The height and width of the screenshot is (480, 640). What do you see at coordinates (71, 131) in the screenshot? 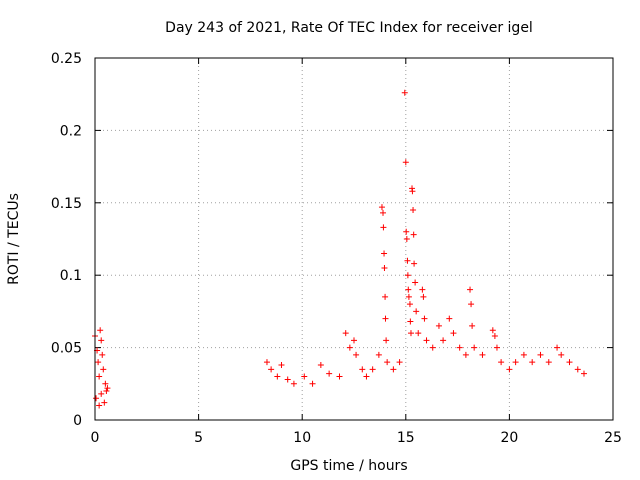
I see `y-tick-label: 0.2` at bounding box center [71, 131].